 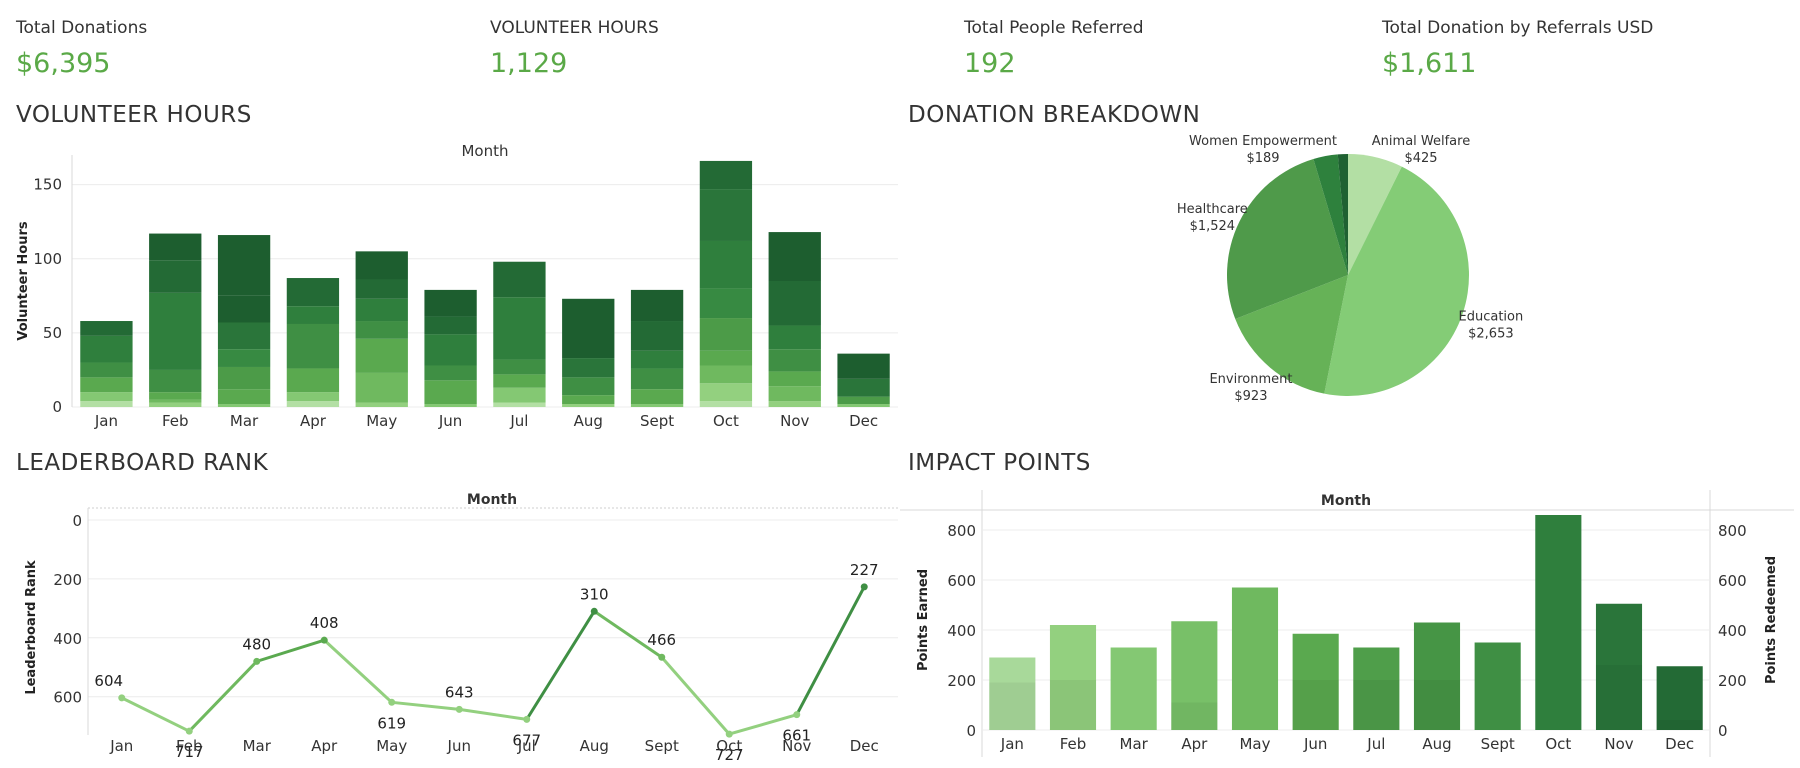 What do you see at coordinates (1263, 150) in the screenshot?
I see `pie-label: Women Empowerment $189` at bounding box center [1263, 150].